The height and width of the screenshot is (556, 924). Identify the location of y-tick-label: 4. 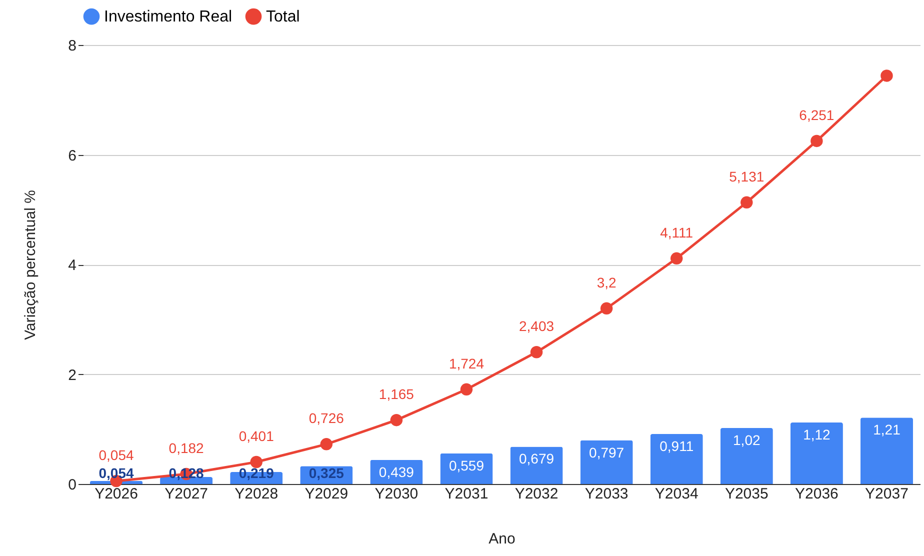
(72, 265).